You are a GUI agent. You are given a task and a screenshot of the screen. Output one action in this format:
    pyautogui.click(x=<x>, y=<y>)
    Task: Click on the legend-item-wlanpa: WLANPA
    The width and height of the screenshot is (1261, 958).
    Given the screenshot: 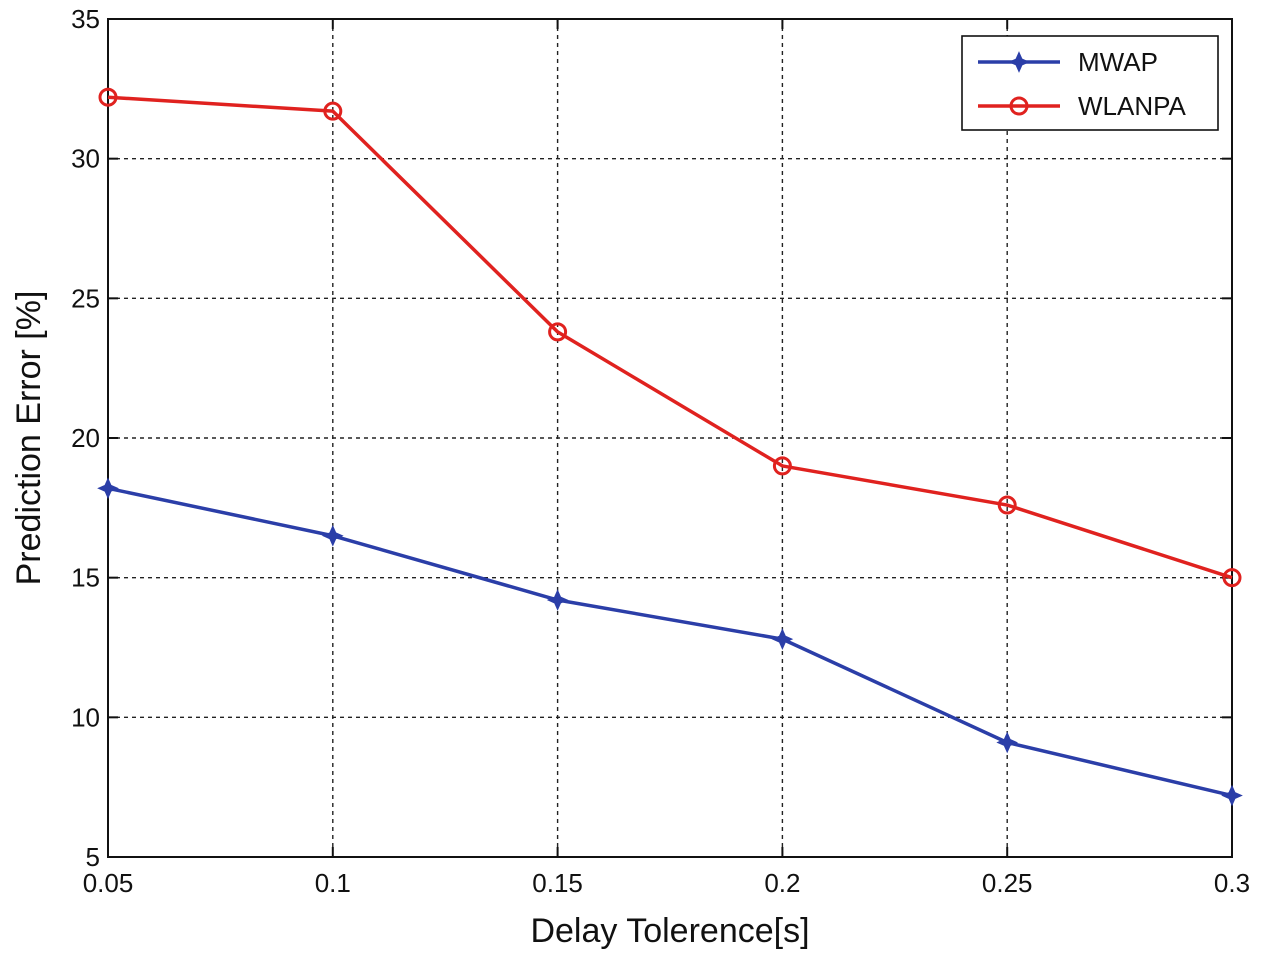 What is the action you would take?
    pyautogui.click(x=1082, y=106)
    